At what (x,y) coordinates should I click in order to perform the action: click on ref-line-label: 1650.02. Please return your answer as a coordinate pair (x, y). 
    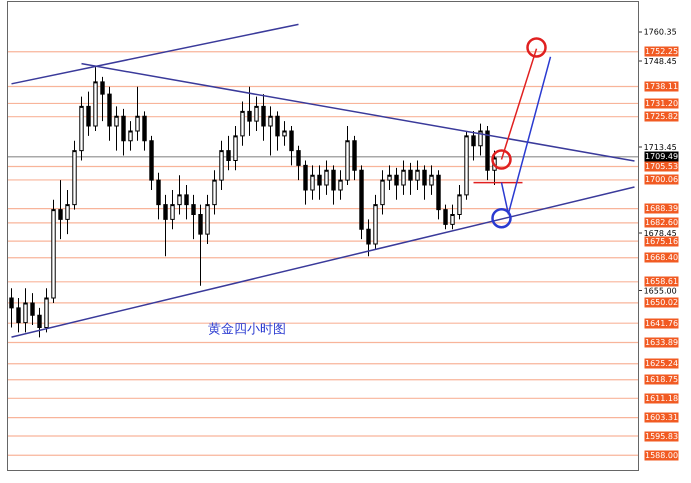
    Looking at the image, I should click on (661, 302).